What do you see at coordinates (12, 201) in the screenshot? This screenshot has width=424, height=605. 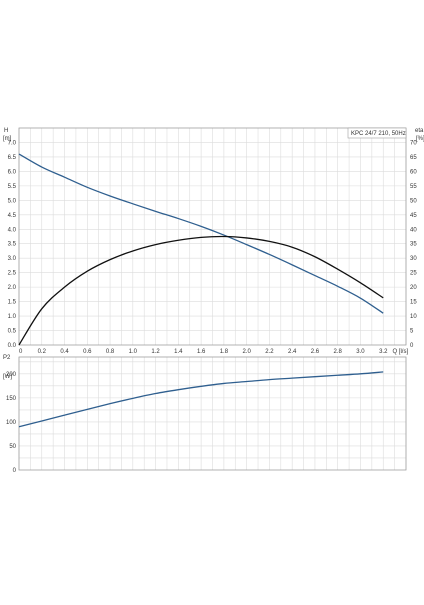 I see `y-tick-label-left: 5.0` at bounding box center [12, 201].